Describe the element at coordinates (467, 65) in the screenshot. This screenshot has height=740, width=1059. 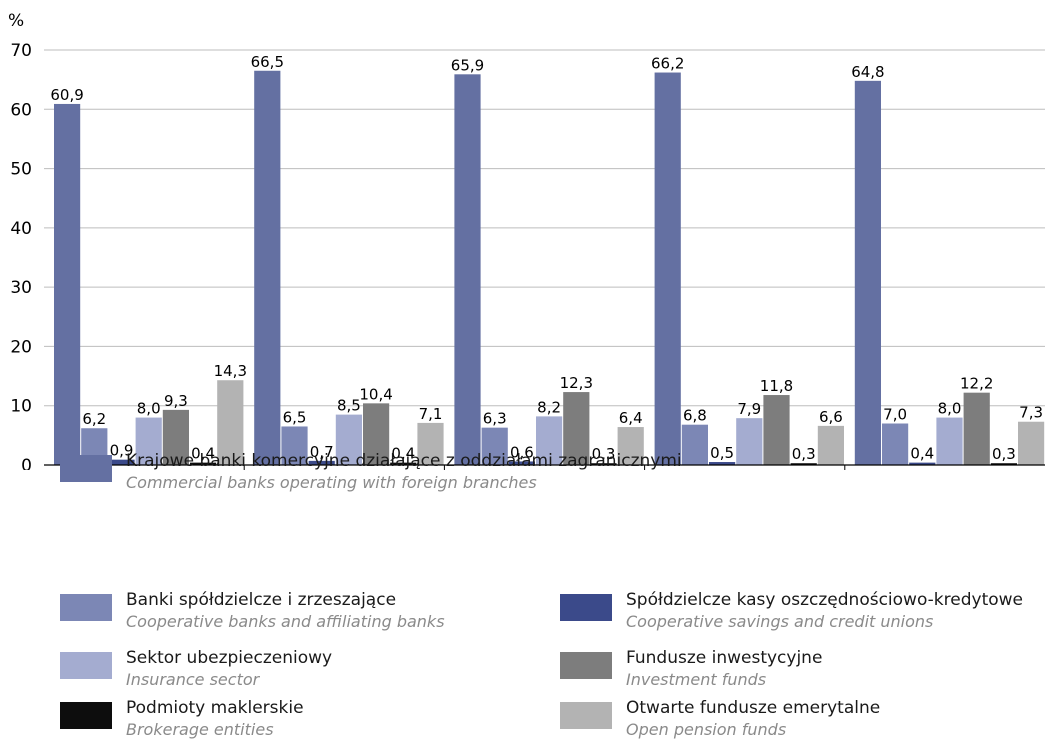
I see `bar-data-label: 65,9` at that location.